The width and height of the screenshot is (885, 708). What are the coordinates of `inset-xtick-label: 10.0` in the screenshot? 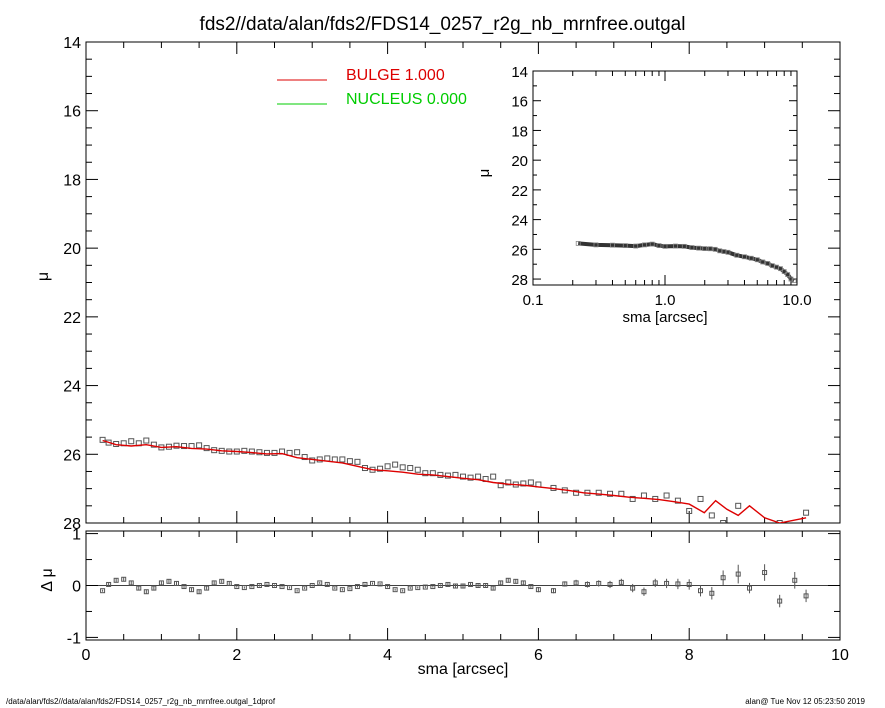 It's located at (796, 300).